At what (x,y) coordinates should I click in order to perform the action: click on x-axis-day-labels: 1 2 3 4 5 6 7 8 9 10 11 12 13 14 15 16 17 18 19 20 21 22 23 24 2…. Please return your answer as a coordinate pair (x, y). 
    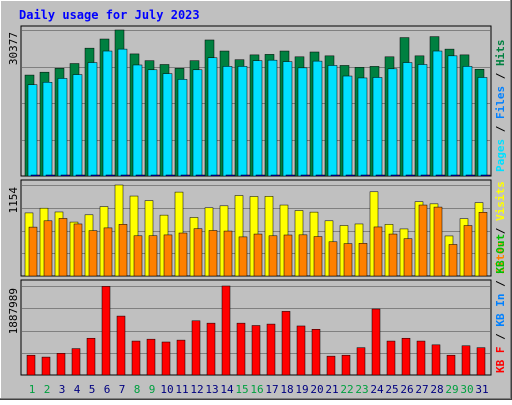
    Looking at the image, I should click on (259, 389).